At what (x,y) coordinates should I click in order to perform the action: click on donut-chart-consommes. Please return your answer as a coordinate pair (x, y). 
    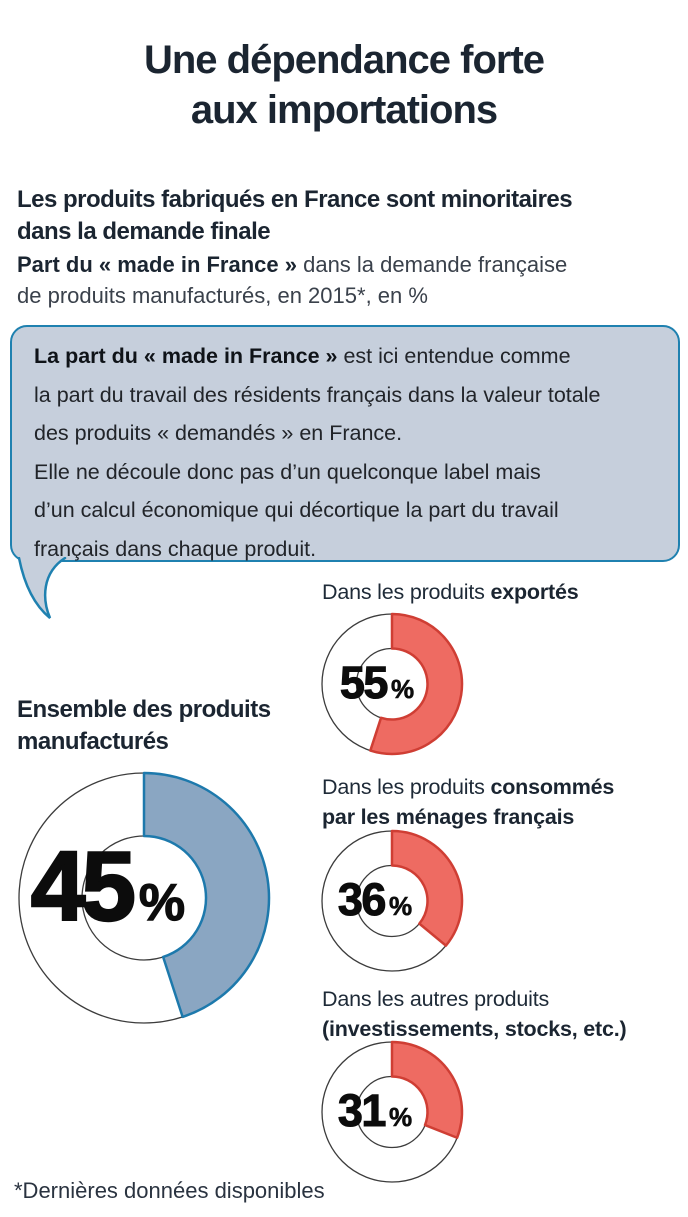
    Looking at the image, I should click on (392, 900).